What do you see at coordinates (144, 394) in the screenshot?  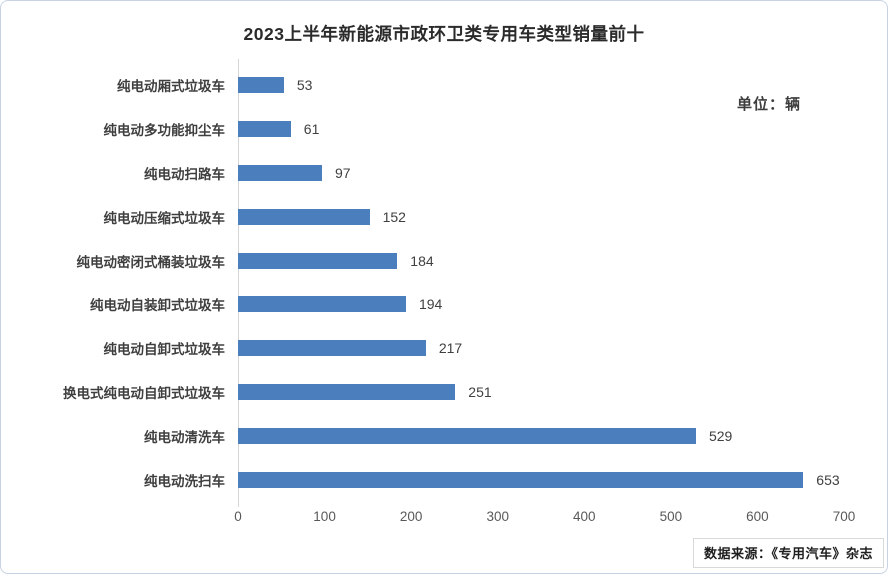 I see `category-label: 换电式纯电动自卸式垃圾车` at bounding box center [144, 394].